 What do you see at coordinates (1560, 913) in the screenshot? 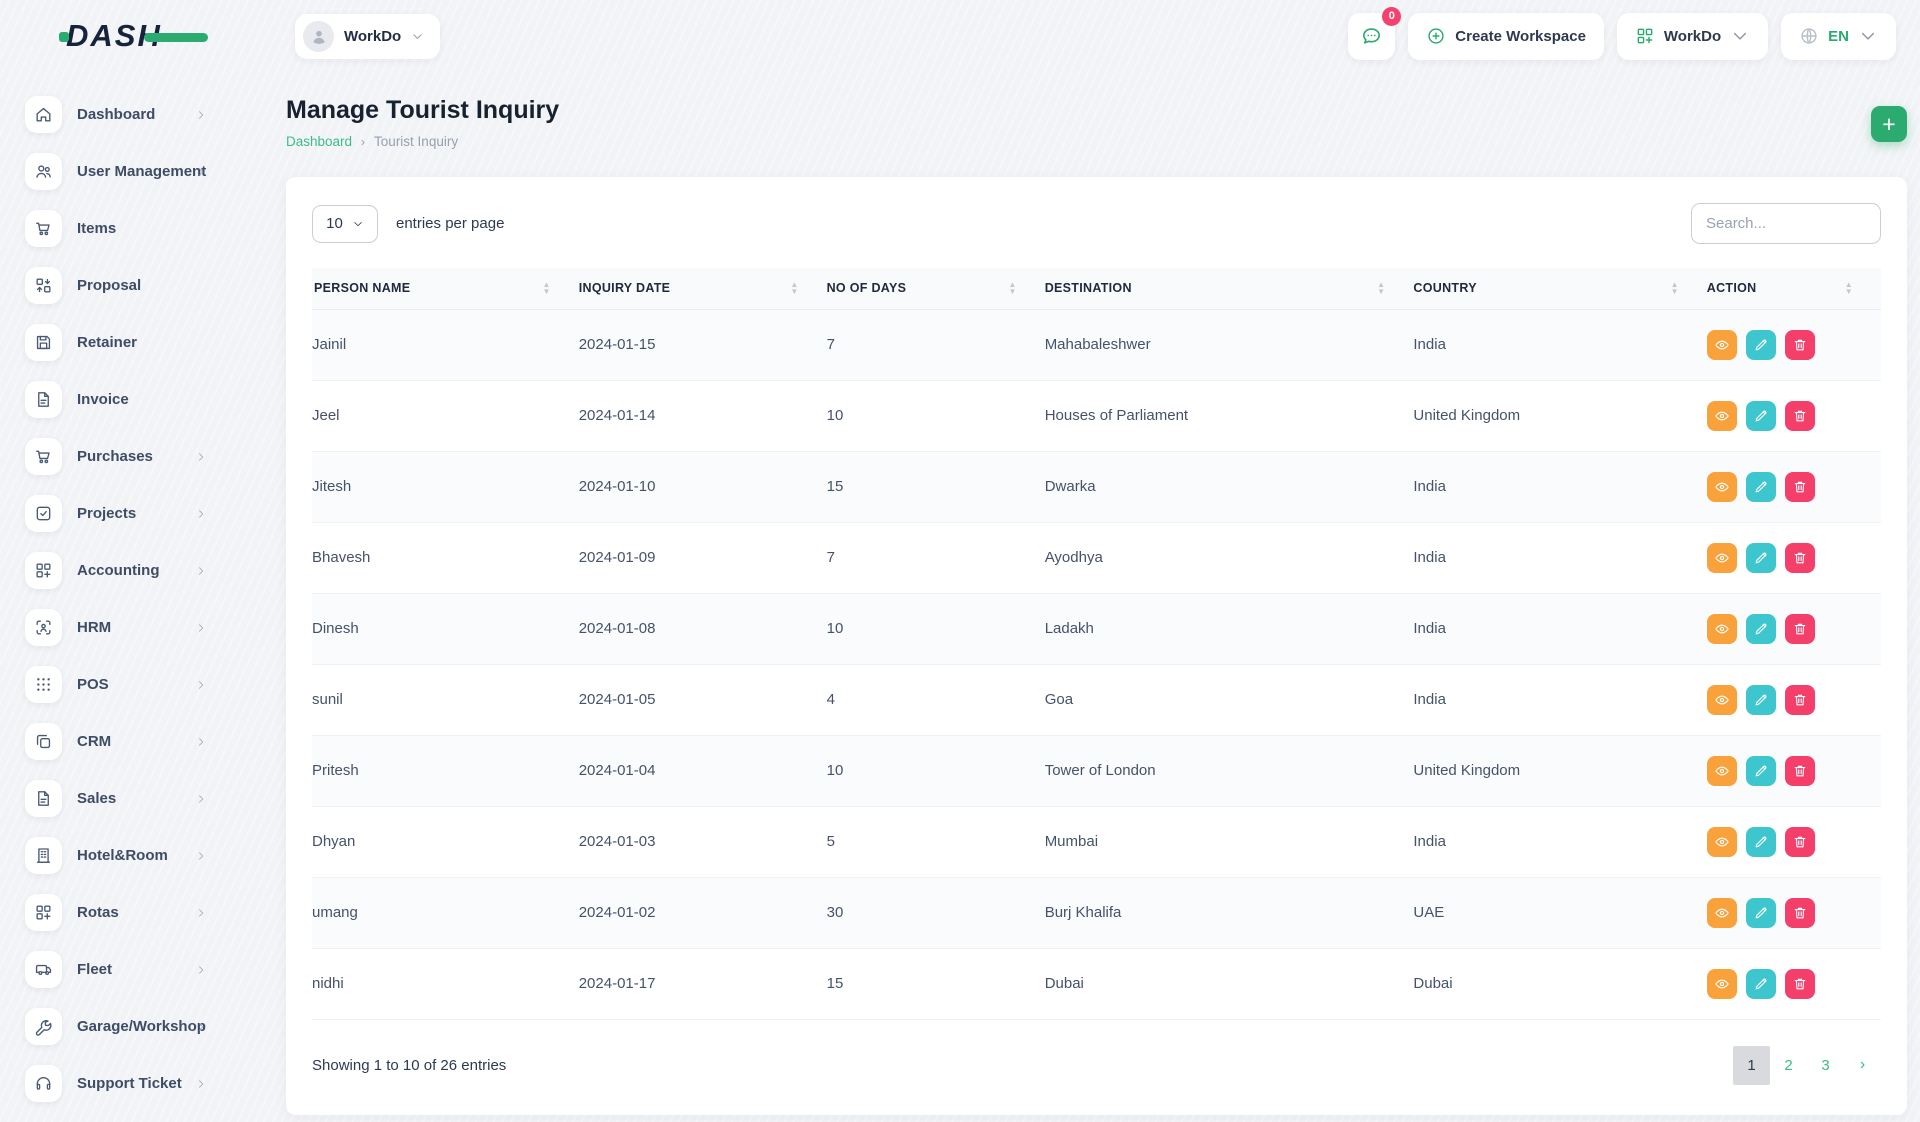
I see `country-cell: UAE` at bounding box center [1560, 913].